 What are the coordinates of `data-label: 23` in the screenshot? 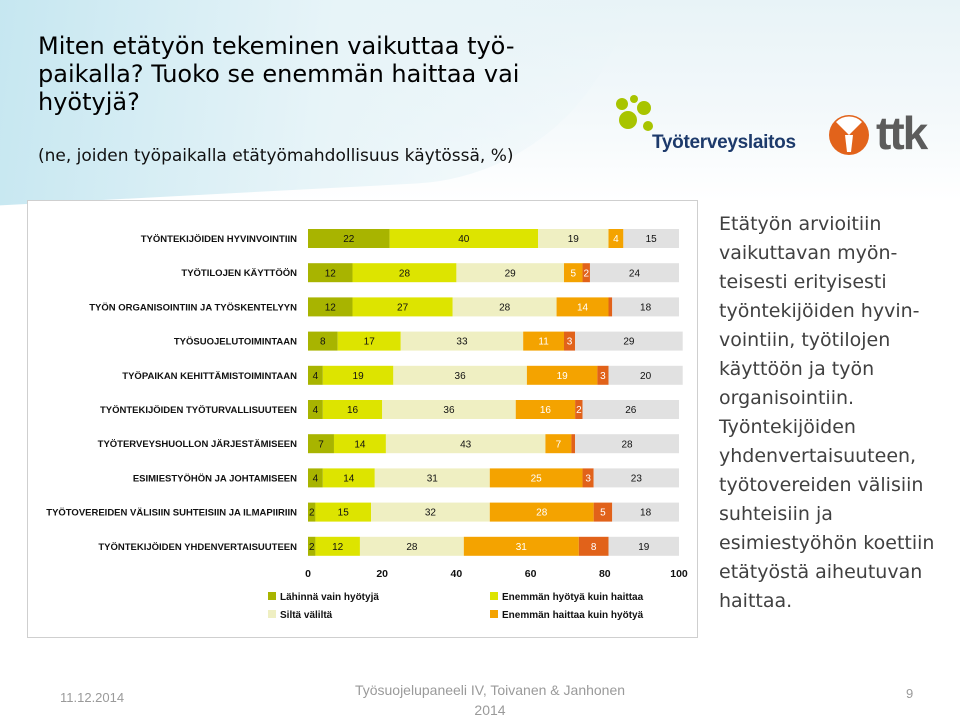 It's located at (637, 479).